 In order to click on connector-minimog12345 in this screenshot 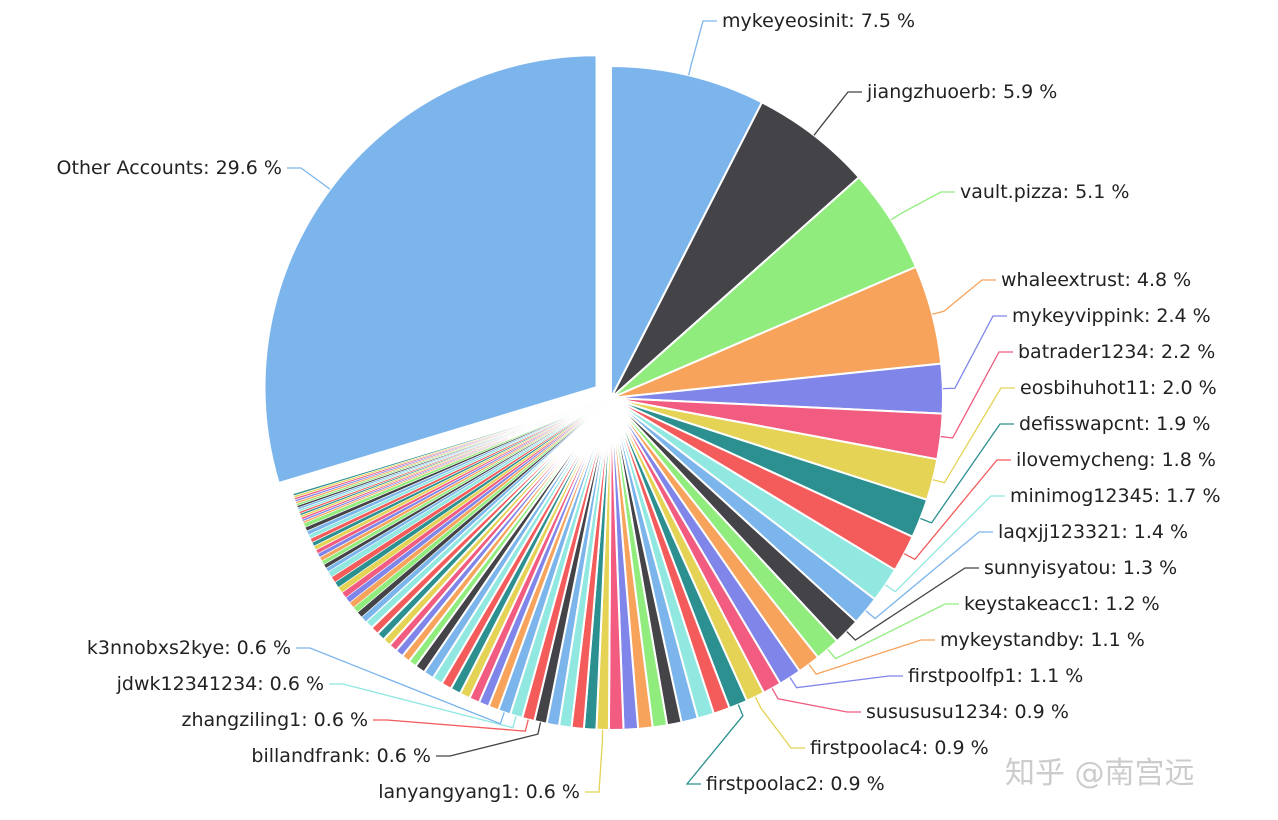, I will do `click(945, 544)`.